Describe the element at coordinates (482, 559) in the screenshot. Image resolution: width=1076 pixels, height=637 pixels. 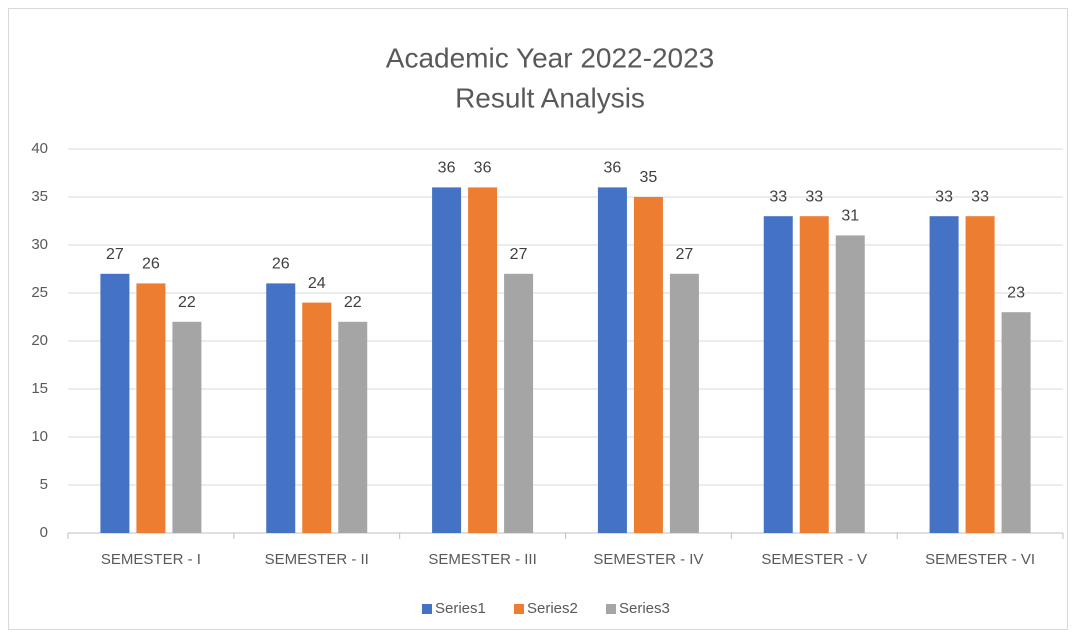
I see `x-tick-label: SEMESTER - III` at that location.